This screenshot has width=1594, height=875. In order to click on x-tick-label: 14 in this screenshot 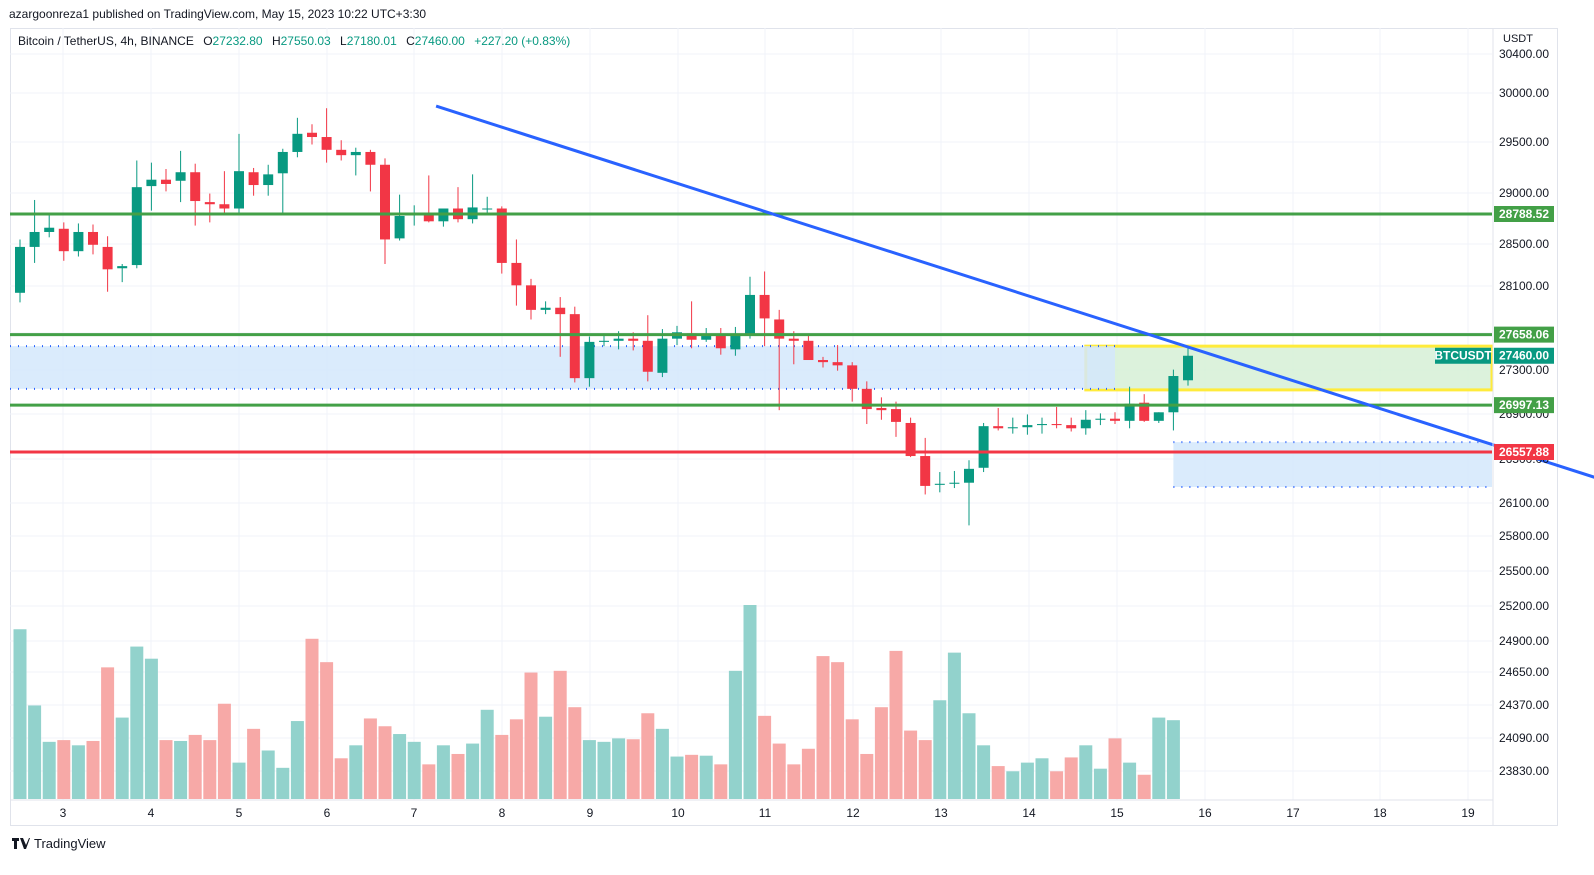, I will do `click(1029, 813)`.